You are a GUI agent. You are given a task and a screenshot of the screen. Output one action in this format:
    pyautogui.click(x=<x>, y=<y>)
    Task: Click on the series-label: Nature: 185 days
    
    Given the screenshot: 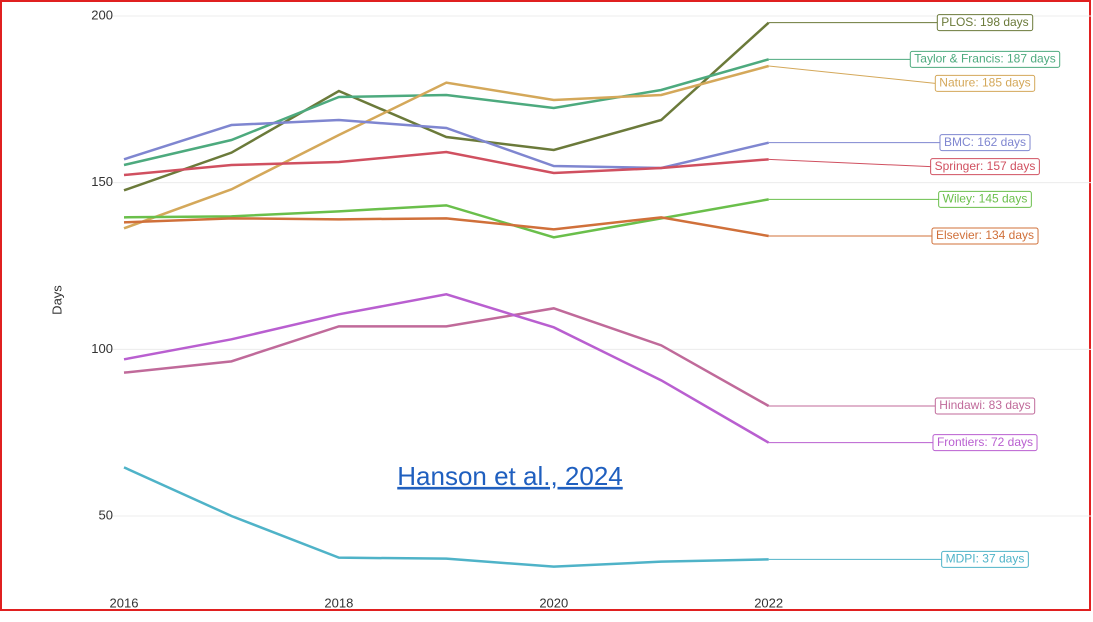 What is the action you would take?
    pyautogui.click(x=985, y=83)
    